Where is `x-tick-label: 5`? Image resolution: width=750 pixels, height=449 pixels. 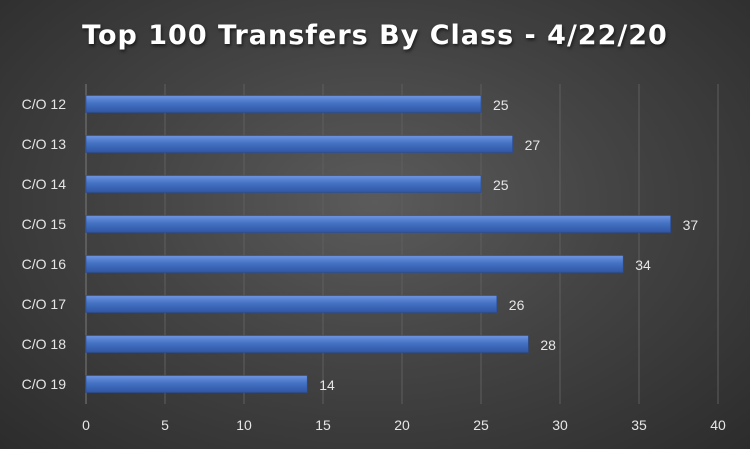 x-tick-label: 5 is located at coordinates (165, 425).